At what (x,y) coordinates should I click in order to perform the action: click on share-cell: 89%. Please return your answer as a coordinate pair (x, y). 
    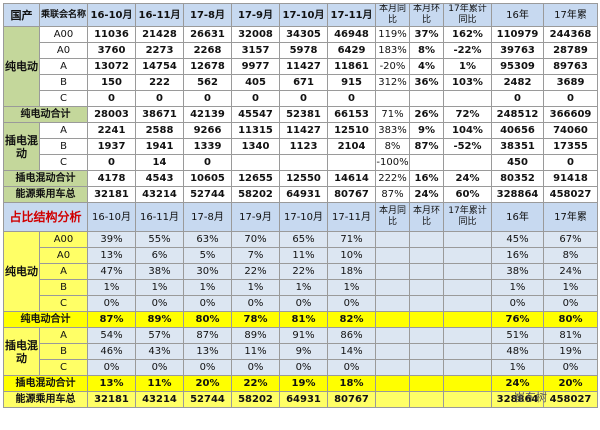
    Looking at the image, I should click on (255, 335).